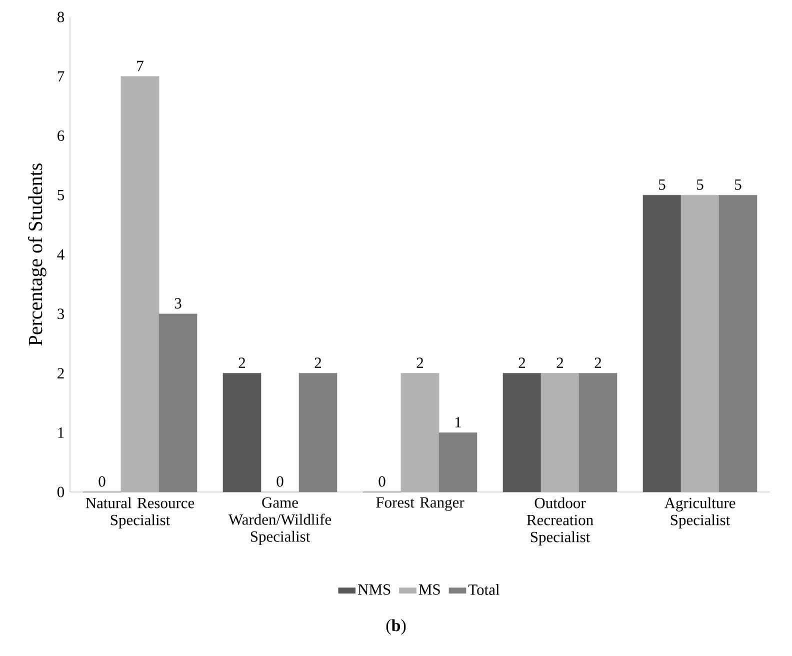  What do you see at coordinates (396, 627) in the screenshot?
I see `text: (b)` at bounding box center [396, 627].